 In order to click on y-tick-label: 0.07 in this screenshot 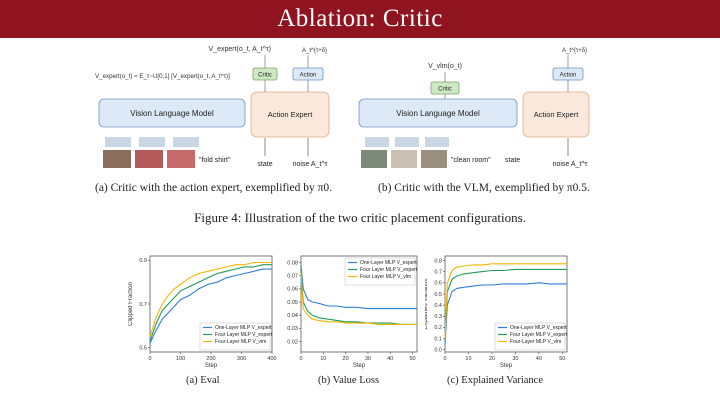, I will do `click(292, 277)`.